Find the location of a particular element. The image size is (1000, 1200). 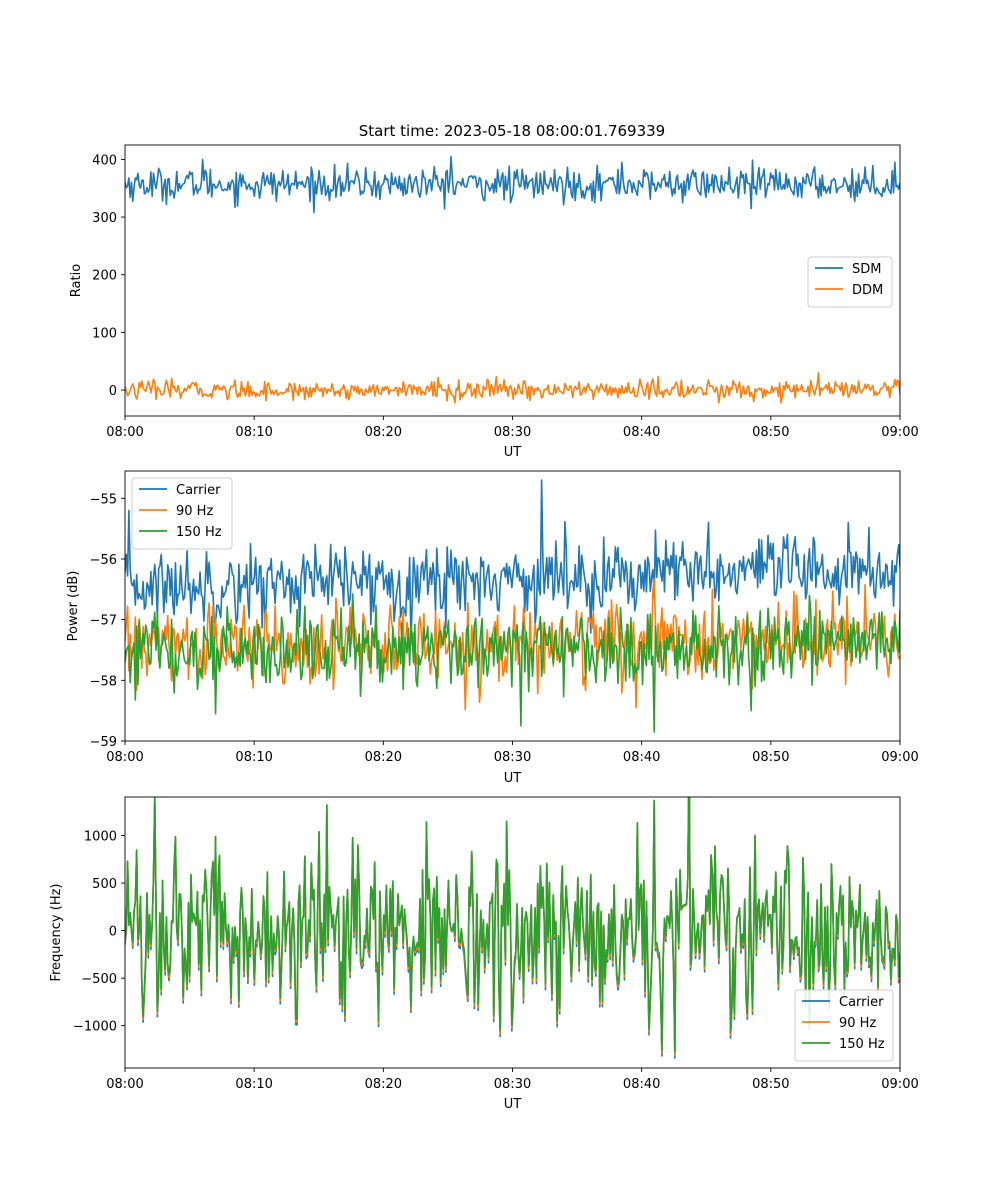

legend-label: SDM is located at coordinates (866, 269).